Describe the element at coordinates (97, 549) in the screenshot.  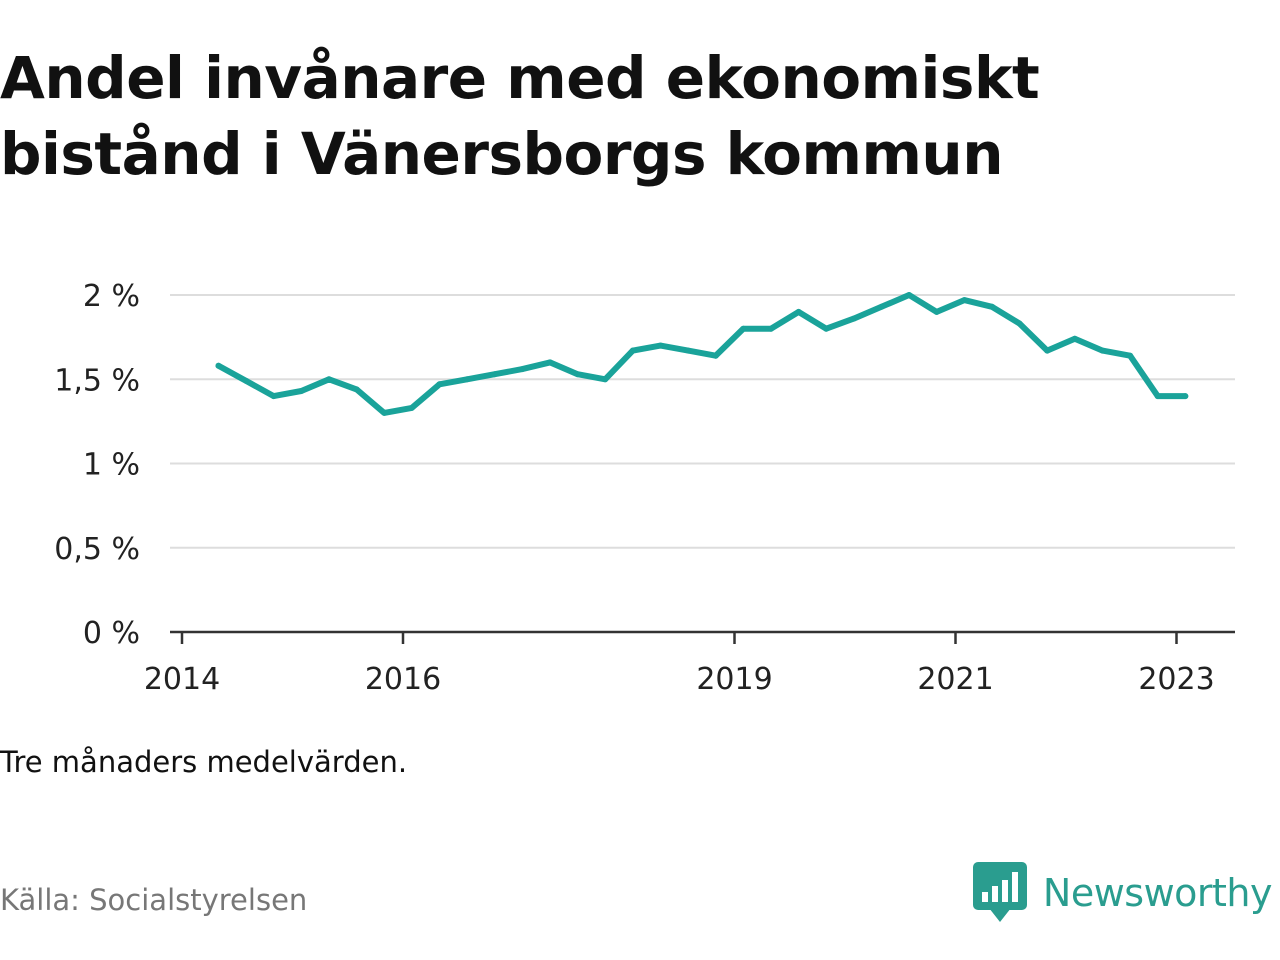
I see `y-tick-label: 0,5 %` at that location.